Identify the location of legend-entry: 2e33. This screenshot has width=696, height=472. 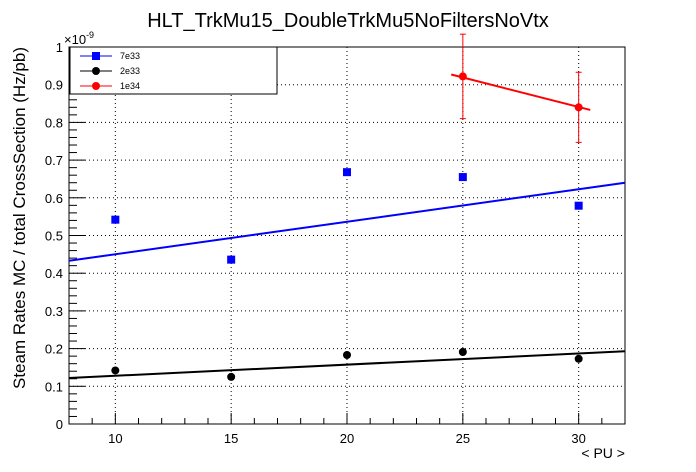
(110, 71).